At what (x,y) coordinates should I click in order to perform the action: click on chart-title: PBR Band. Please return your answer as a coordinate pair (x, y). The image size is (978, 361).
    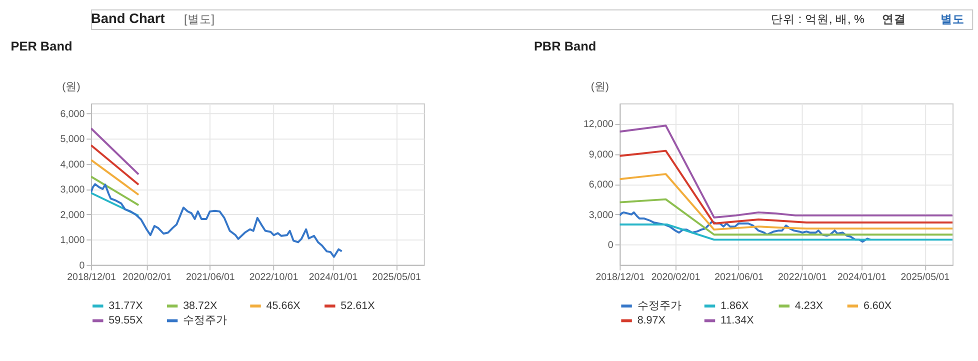
    Looking at the image, I should click on (565, 46).